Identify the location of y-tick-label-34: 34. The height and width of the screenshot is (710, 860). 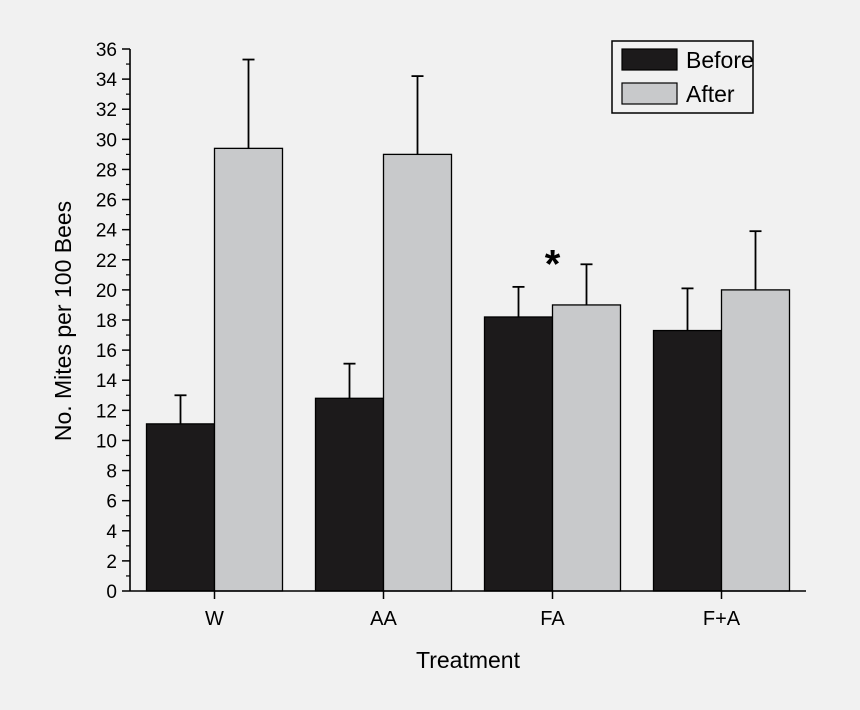
(107, 80).